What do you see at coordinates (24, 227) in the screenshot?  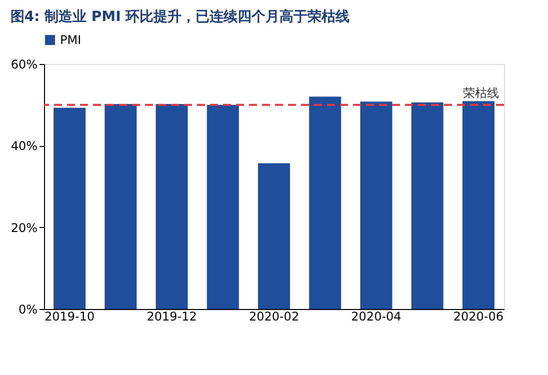 I see `y-tick-label: 20%` at bounding box center [24, 227].